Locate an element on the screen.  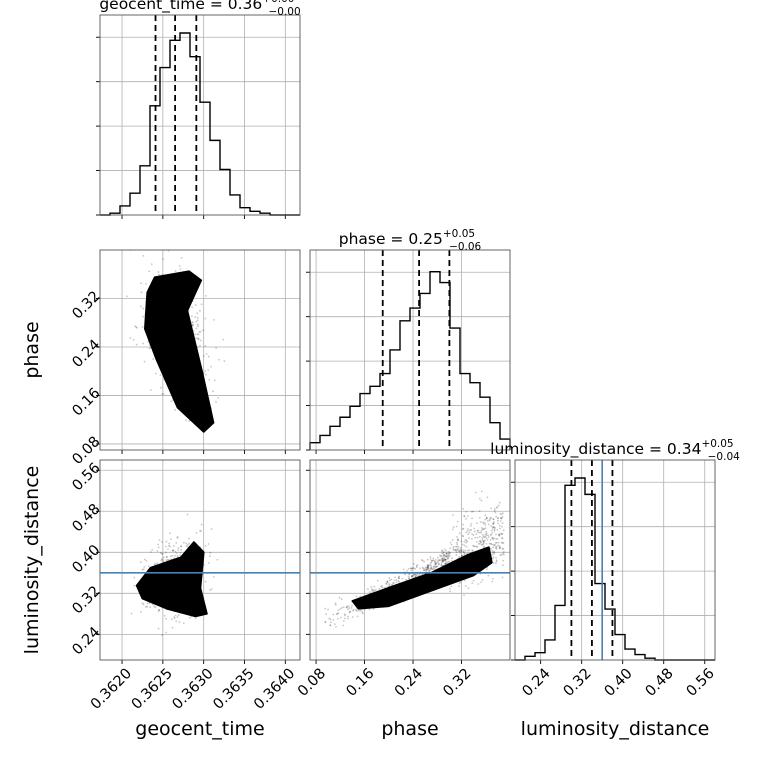
title-minus: −0.04 is located at coordinates (724, 457).